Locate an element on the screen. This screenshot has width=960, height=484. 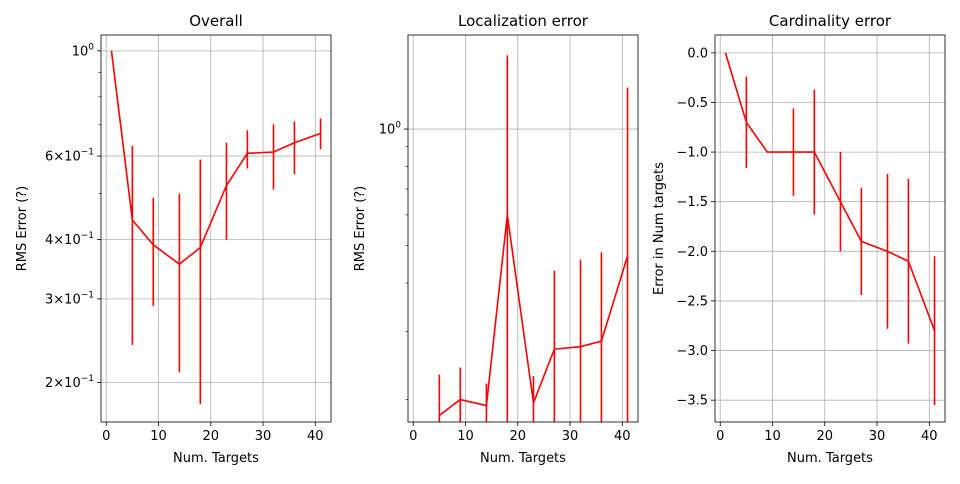
y-tick-label: −2.5 is located at coordinates (692, 301).